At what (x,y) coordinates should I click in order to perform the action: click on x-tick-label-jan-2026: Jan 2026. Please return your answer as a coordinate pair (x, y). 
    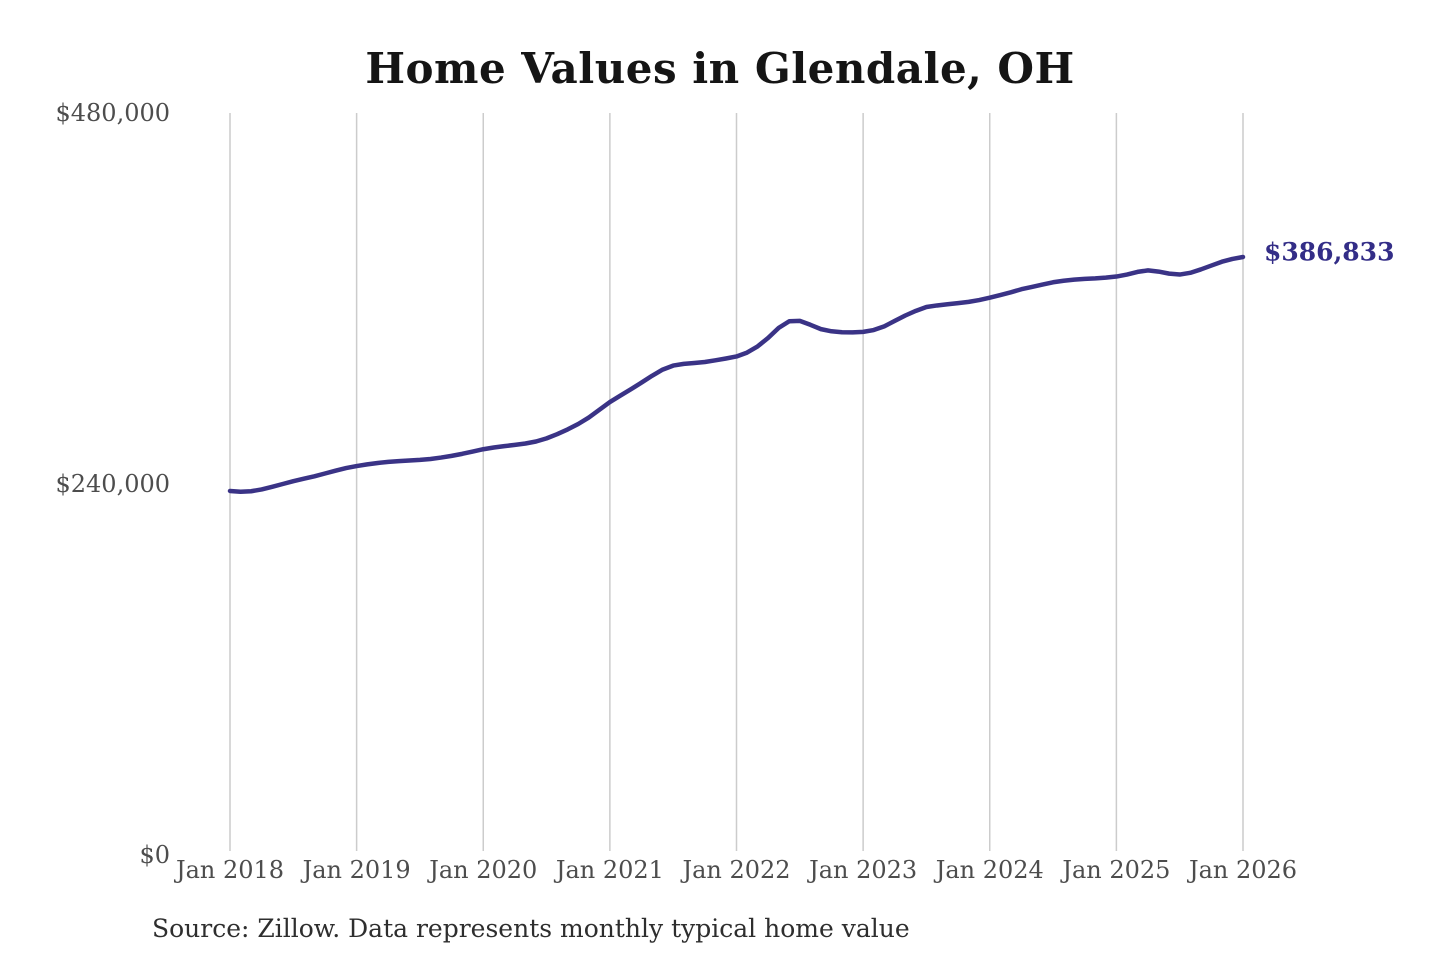
    Looking at the image, I should click on (1243, 870).